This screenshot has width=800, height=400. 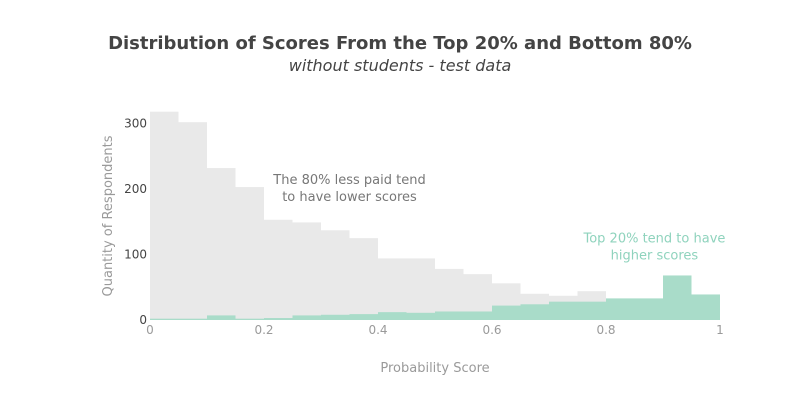 What do you see at coordinates (653, 239) in the screenshot?
I see `annotation-text: Top 20% tend to have` at bounding box center [653, 239].